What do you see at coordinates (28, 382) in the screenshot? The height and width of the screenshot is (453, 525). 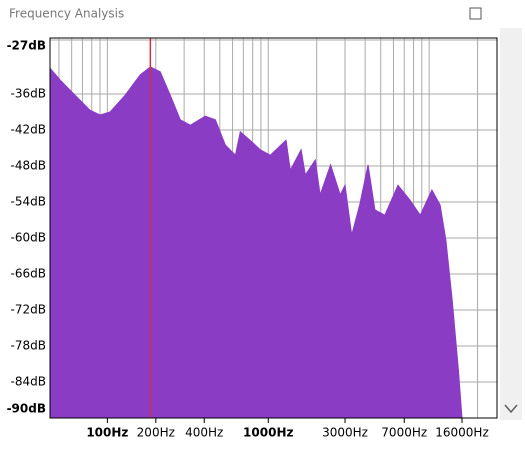 I see `y-tick-label: -84dB` at bounding box center [28, 382].